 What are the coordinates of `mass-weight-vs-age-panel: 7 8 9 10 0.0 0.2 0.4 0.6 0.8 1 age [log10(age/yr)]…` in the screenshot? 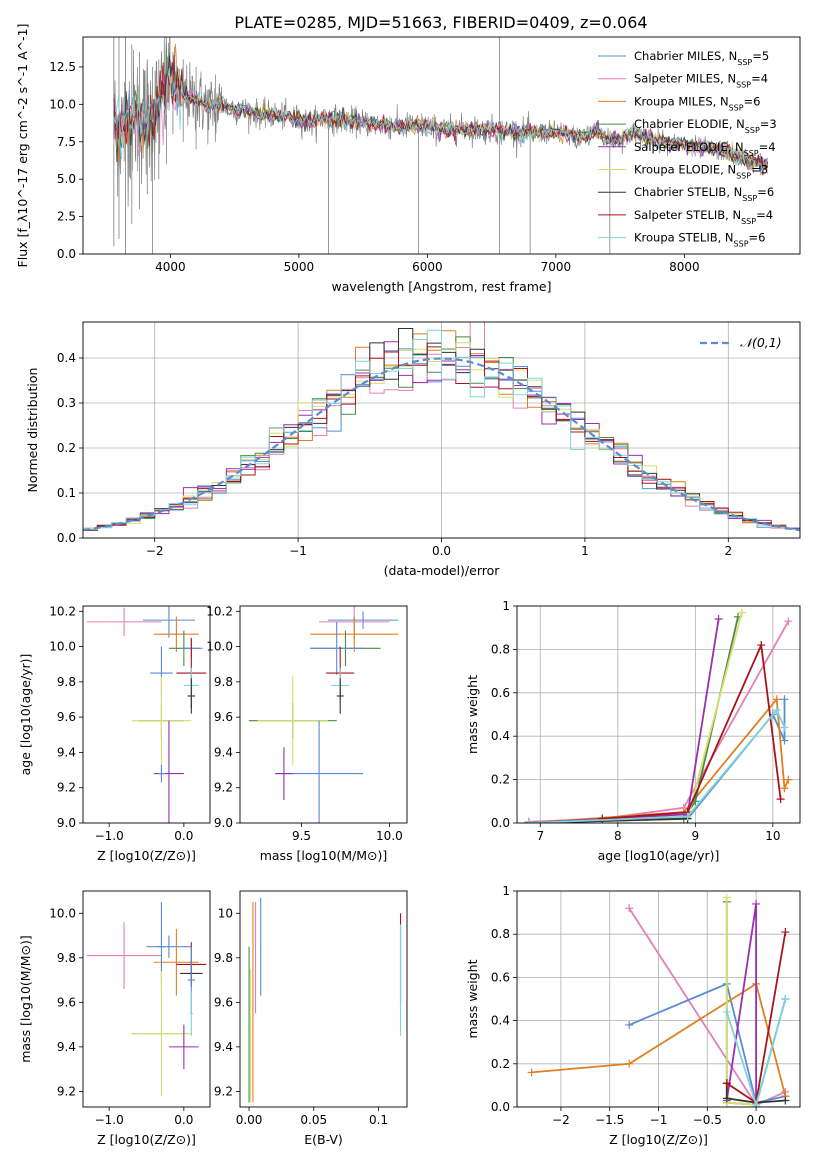 It's located at (633, 731).